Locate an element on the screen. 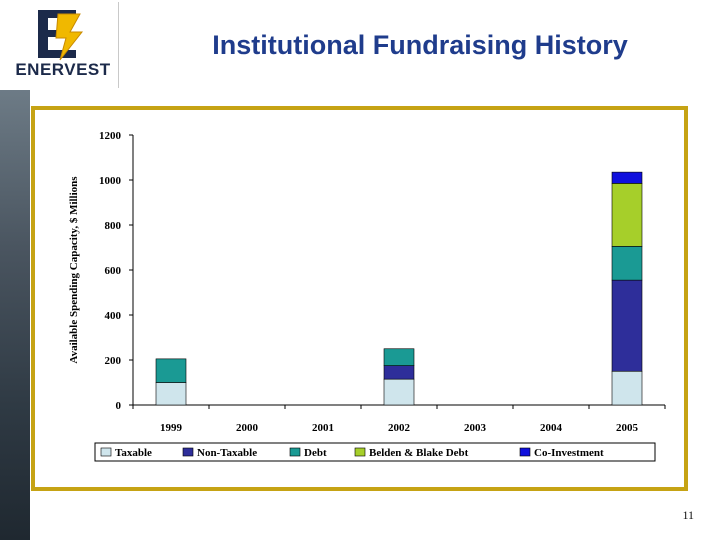 This screenshot has height=540, width=720. legend-box is located at coordinates (375, 452).